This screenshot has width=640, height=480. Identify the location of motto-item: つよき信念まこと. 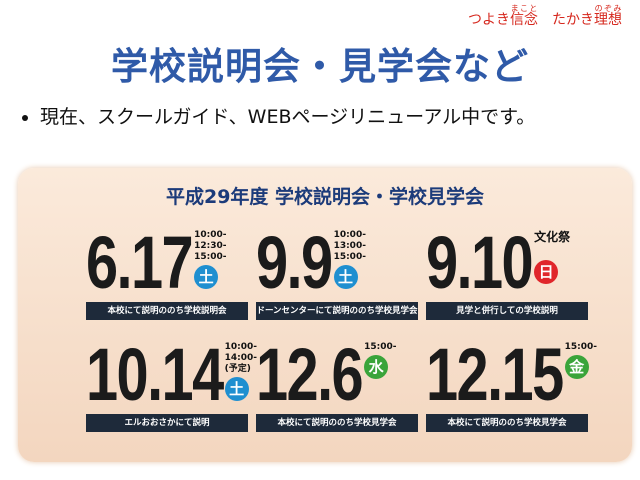
(503, 16).